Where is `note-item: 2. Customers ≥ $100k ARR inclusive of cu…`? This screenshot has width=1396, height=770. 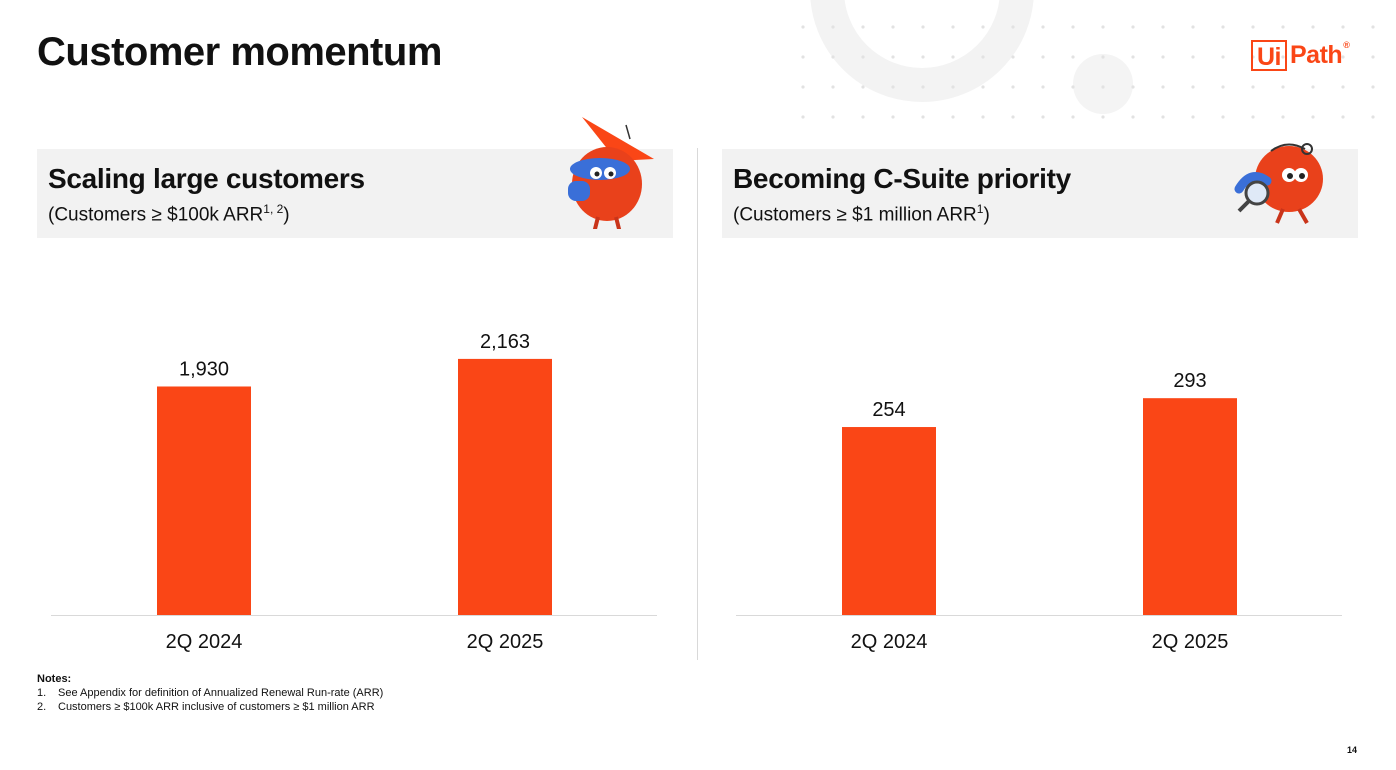 note-item: 2. Customers ≥ $100k ARR inclusive of cu… is located at coordinates (210, 707).